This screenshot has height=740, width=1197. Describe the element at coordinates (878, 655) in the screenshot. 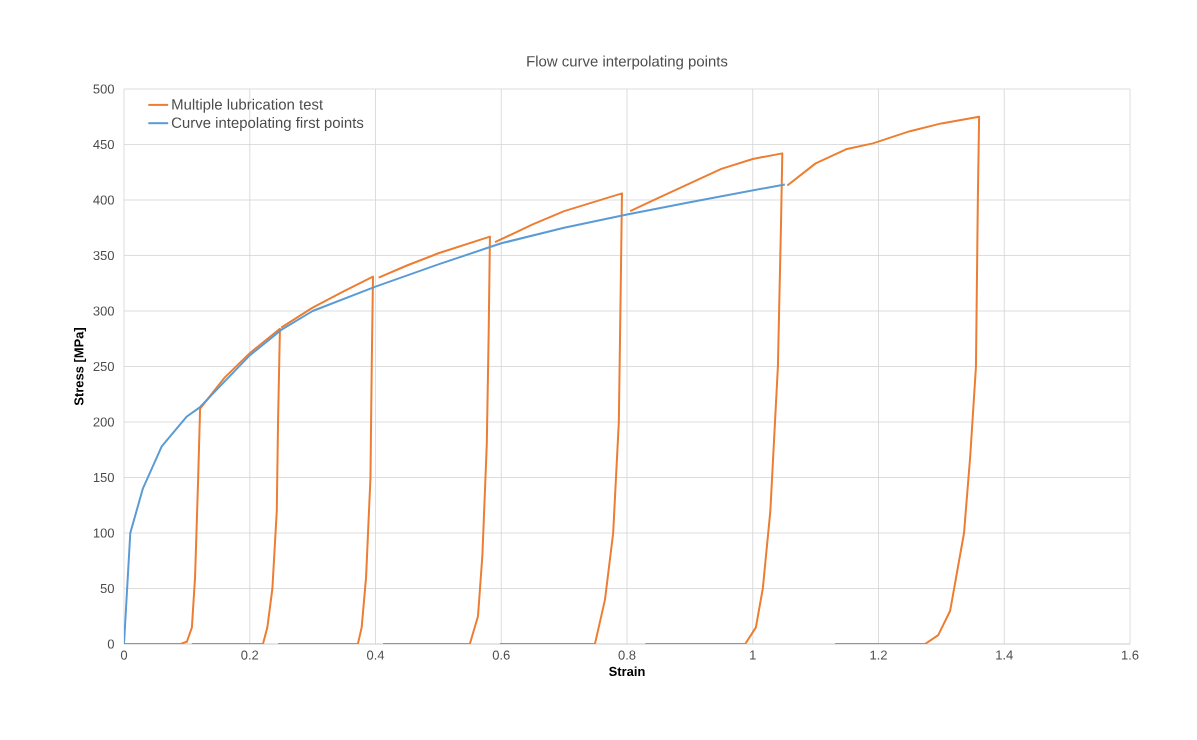

I see `x-tick-label: 1.2` at that location.